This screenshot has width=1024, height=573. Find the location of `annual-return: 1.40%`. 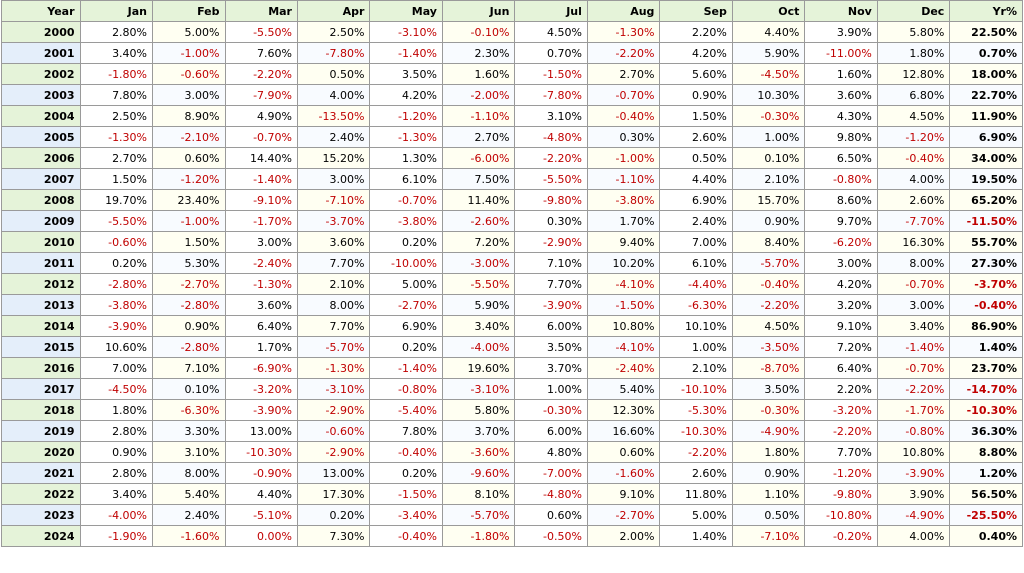

annual-return: 1.40% is located at coordinates (986, 347).